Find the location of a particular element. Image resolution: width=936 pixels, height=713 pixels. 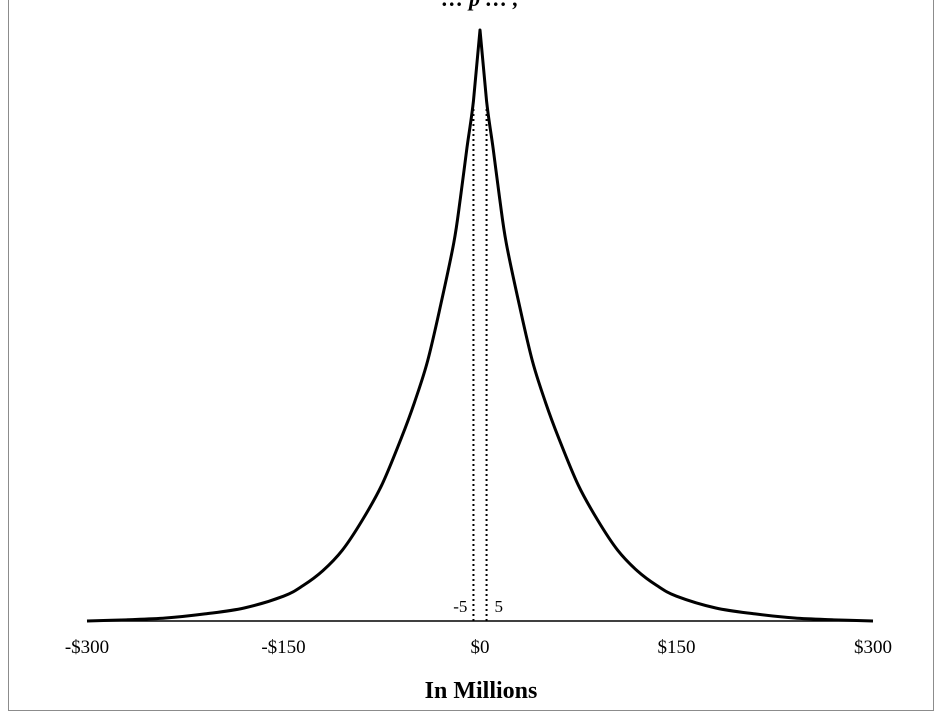

chart-title: … p … , is located at coordinates (480, 5).